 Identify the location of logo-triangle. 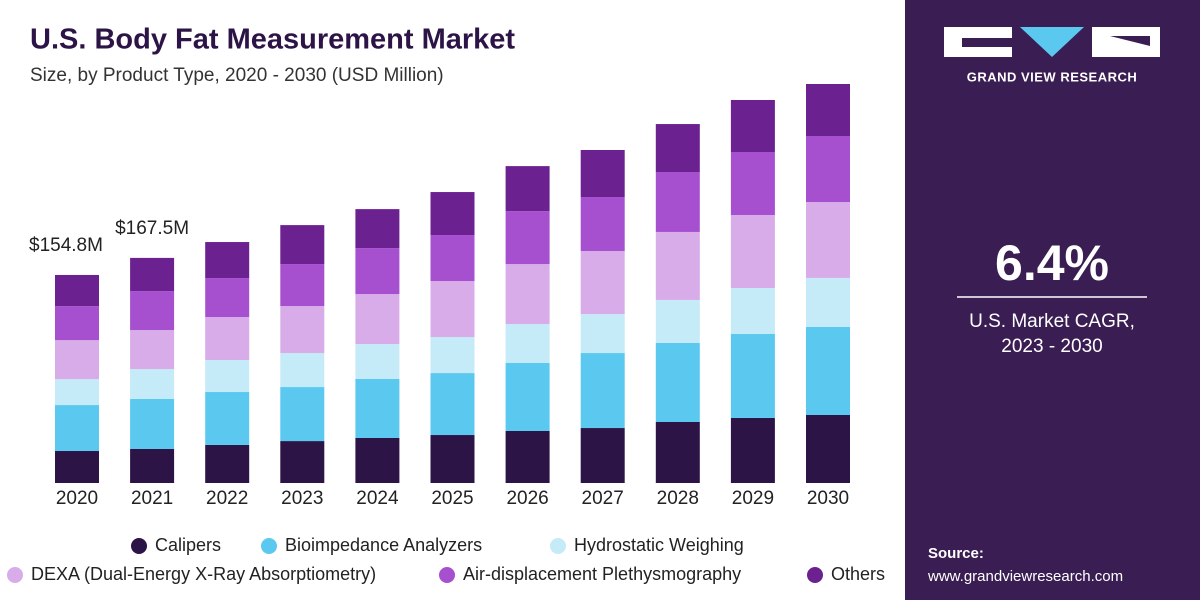
(1052, 42).